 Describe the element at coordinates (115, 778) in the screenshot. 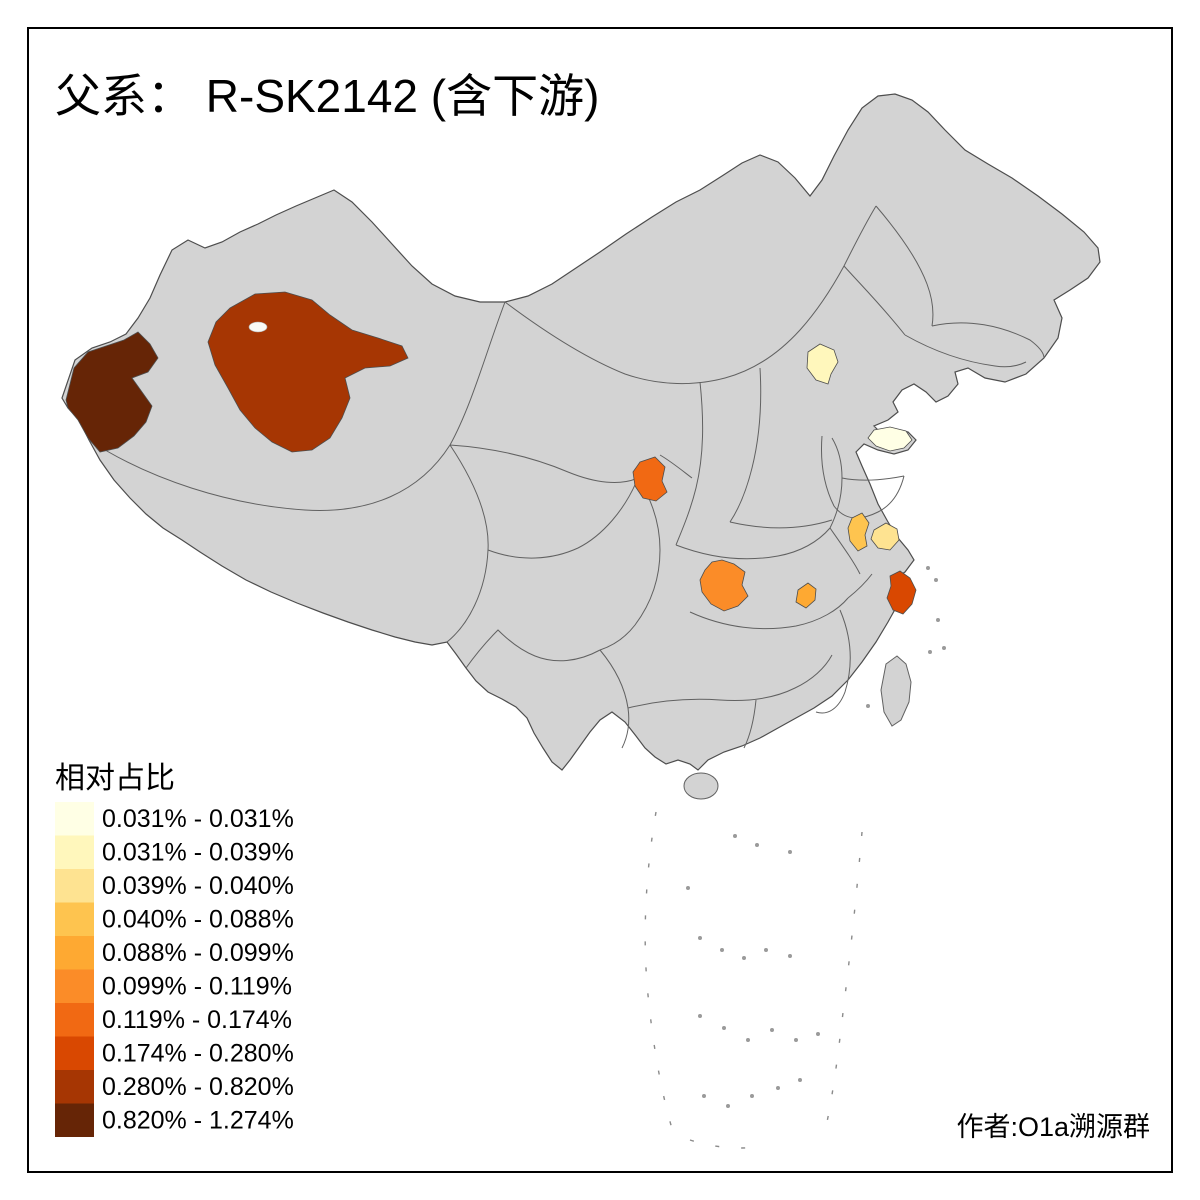

I see `legend-title: 相对占比` at that location.